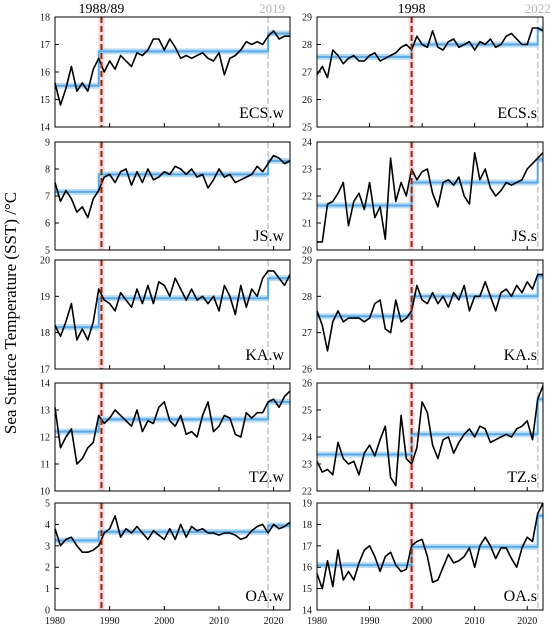  What do you see at coordinates (47, 170) in the screenshot?
I see `y-tick-label: 8` at bounding box center [47, 170].